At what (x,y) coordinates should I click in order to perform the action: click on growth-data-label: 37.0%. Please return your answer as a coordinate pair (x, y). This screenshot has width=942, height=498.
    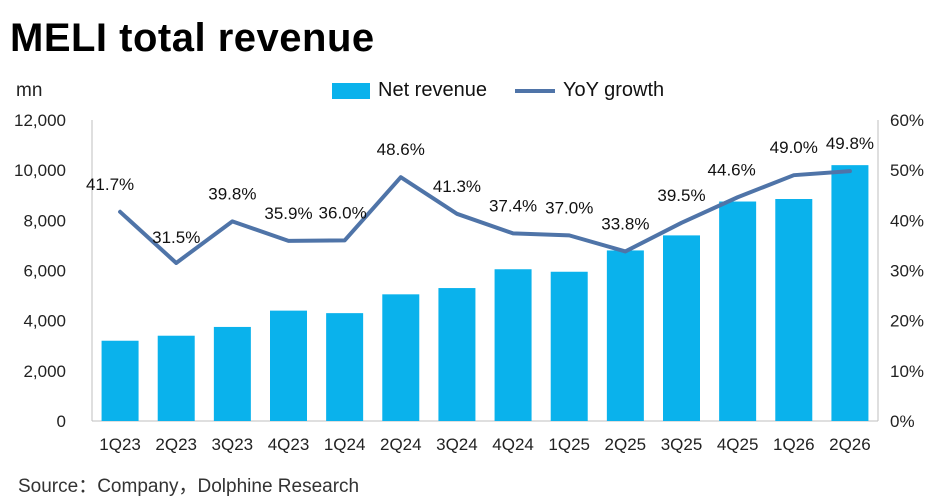
    Looking at the image, I should click on (569, 207).